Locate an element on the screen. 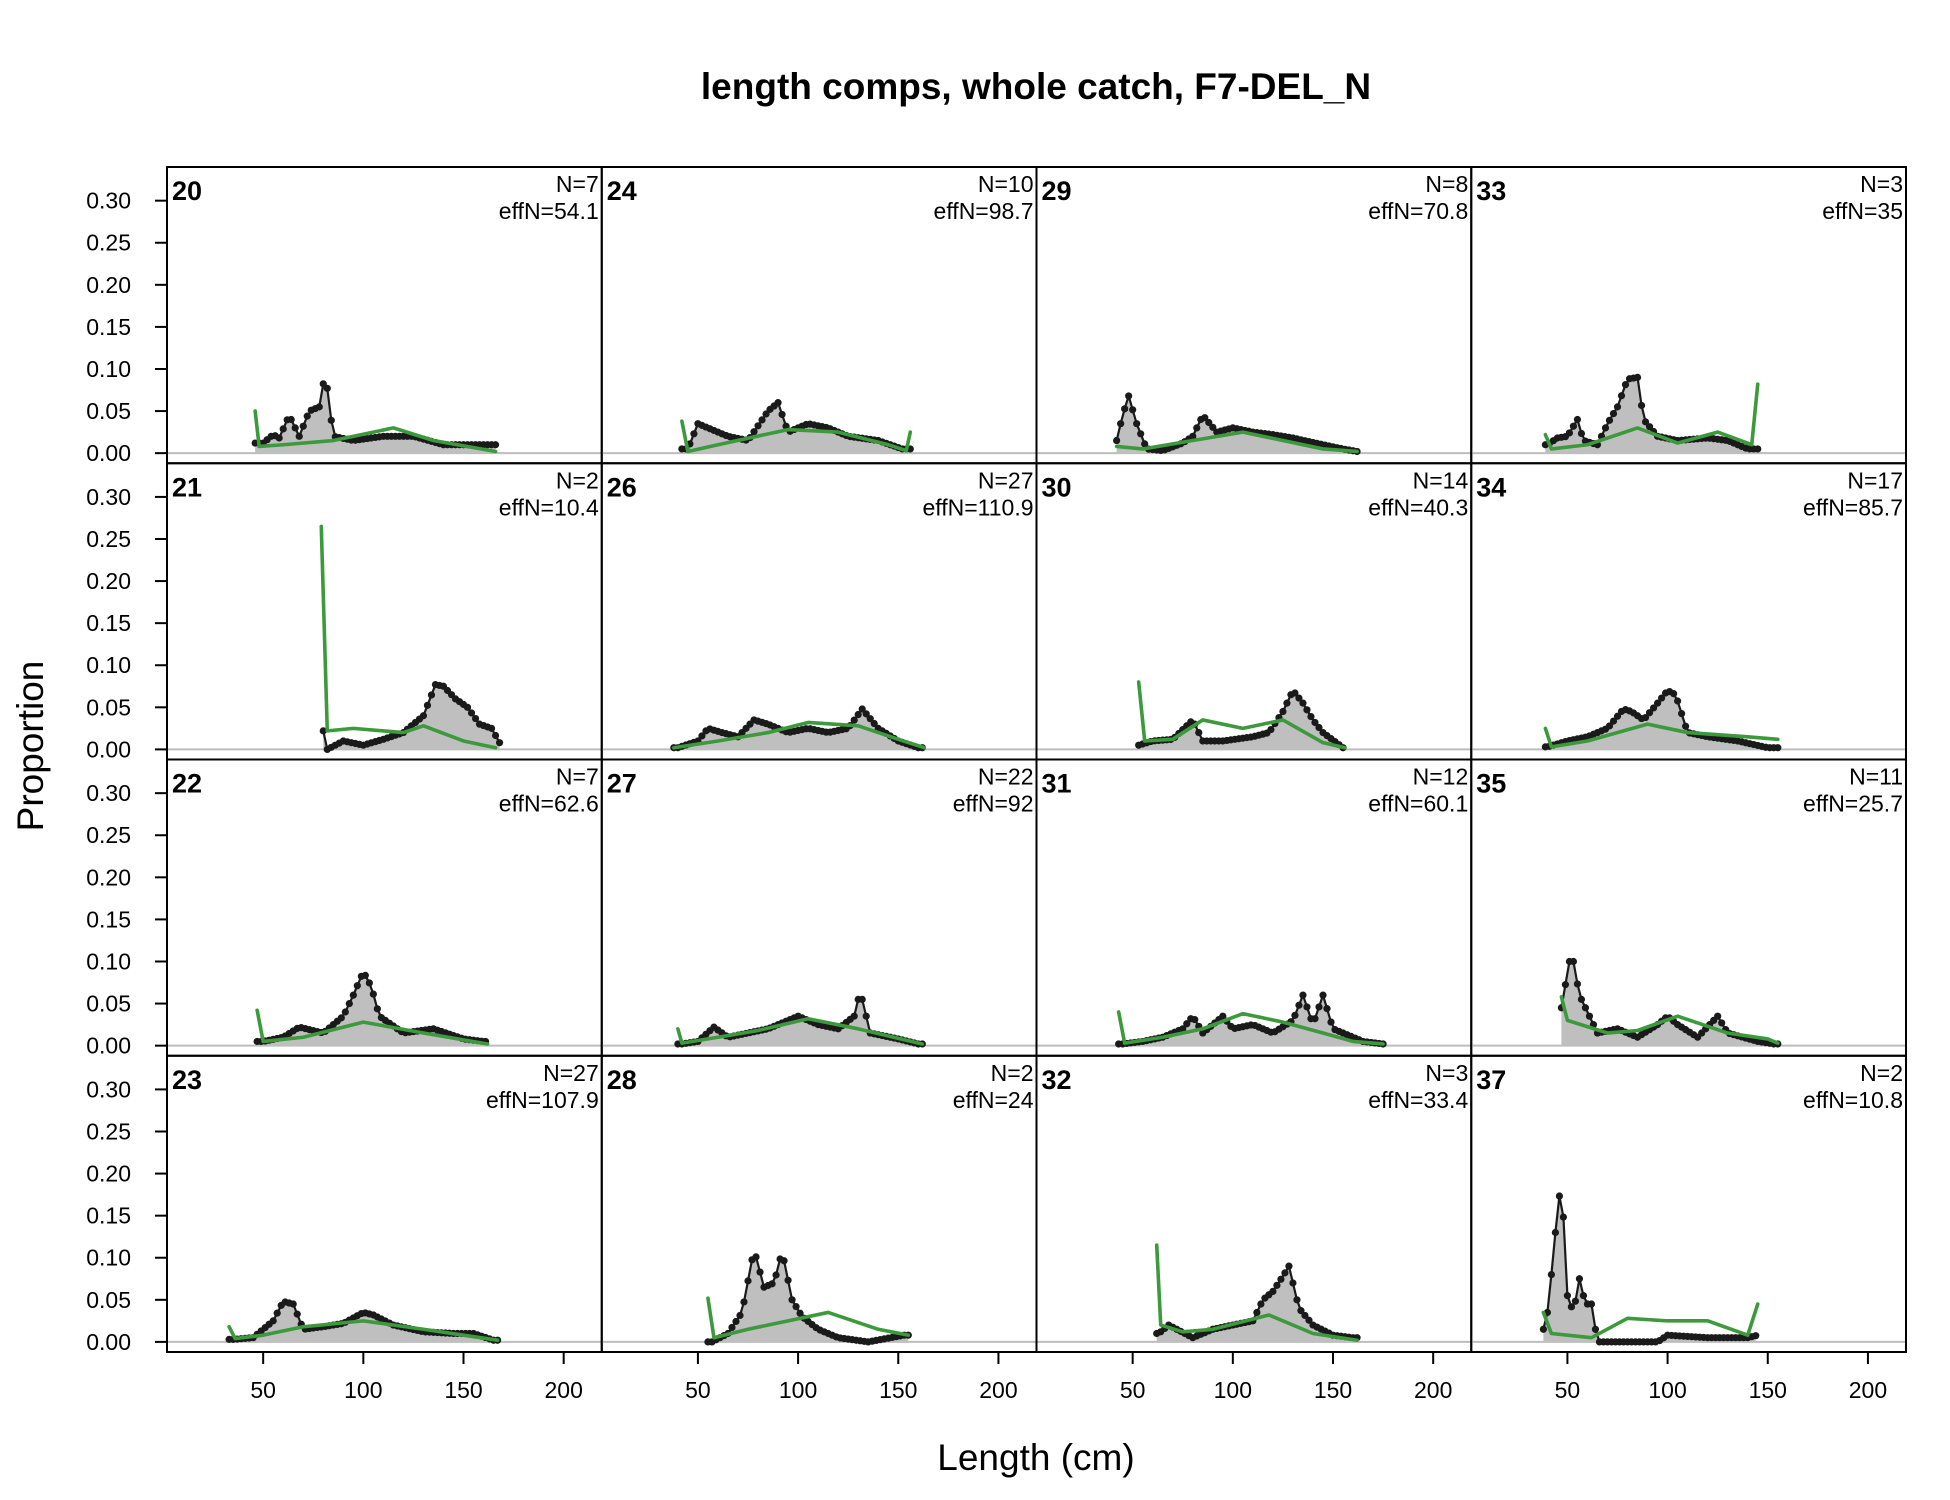 The height and width of the screenshot is (1500, 1950). panel-n-label: N=17 is located at coordinates (1875, 480).